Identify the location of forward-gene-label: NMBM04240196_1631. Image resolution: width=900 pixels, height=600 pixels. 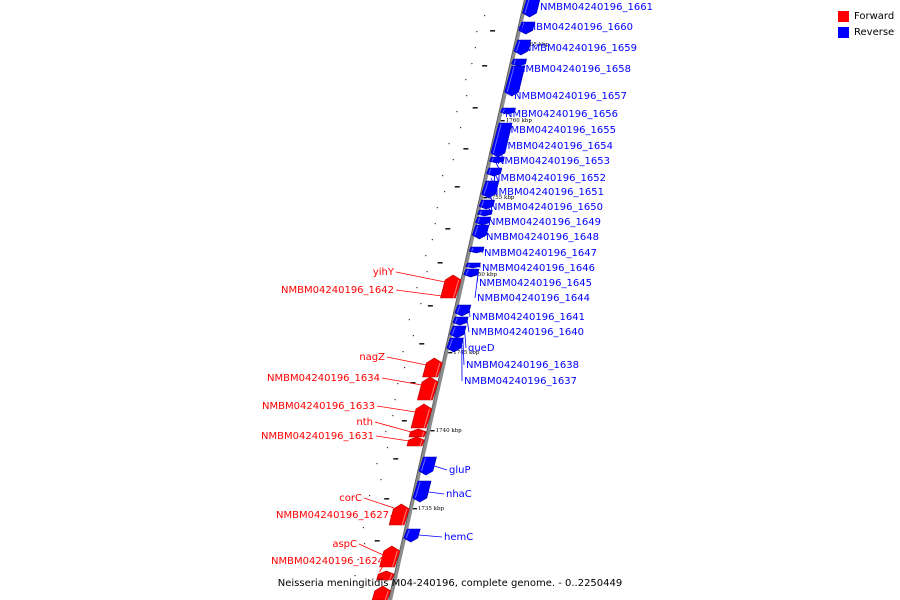
(317, 436).